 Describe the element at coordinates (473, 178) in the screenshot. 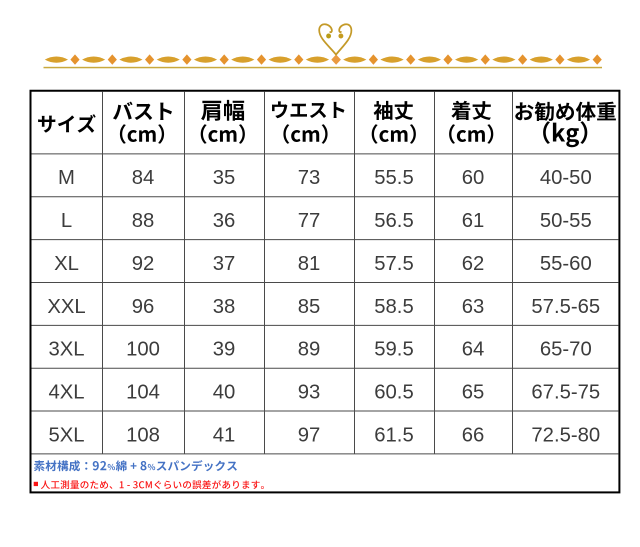

I see `svg-text: 60` at that location.